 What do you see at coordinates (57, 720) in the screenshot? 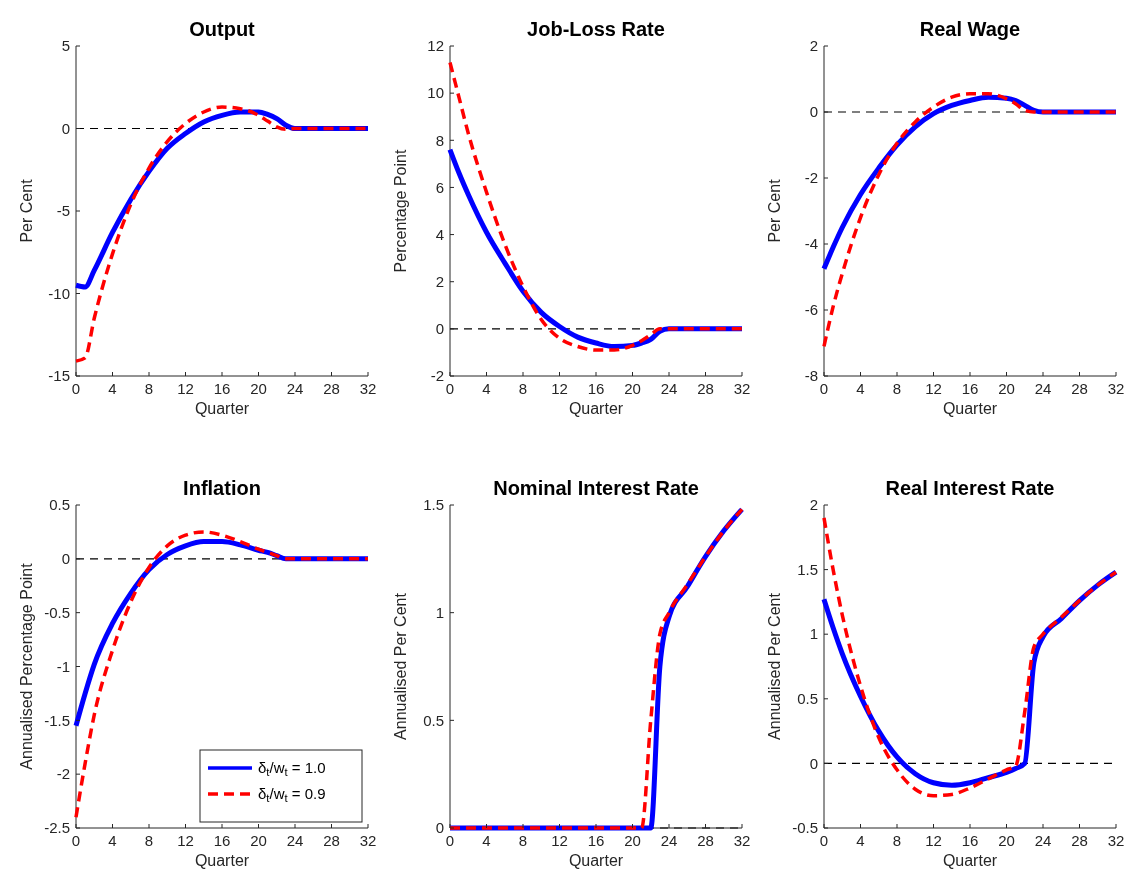
I see `y-tick-label: -1.5` at bounding box center [57, 720].